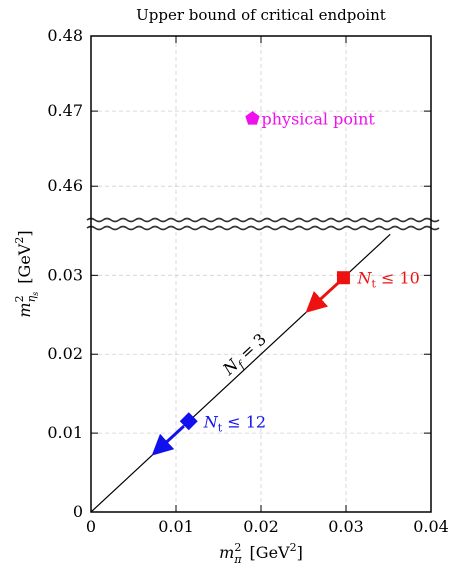  What do you see at coordinates (65, 35) in the screenshot?
I see `y-tick-label: 0.48` at bounding box center [65, 35].